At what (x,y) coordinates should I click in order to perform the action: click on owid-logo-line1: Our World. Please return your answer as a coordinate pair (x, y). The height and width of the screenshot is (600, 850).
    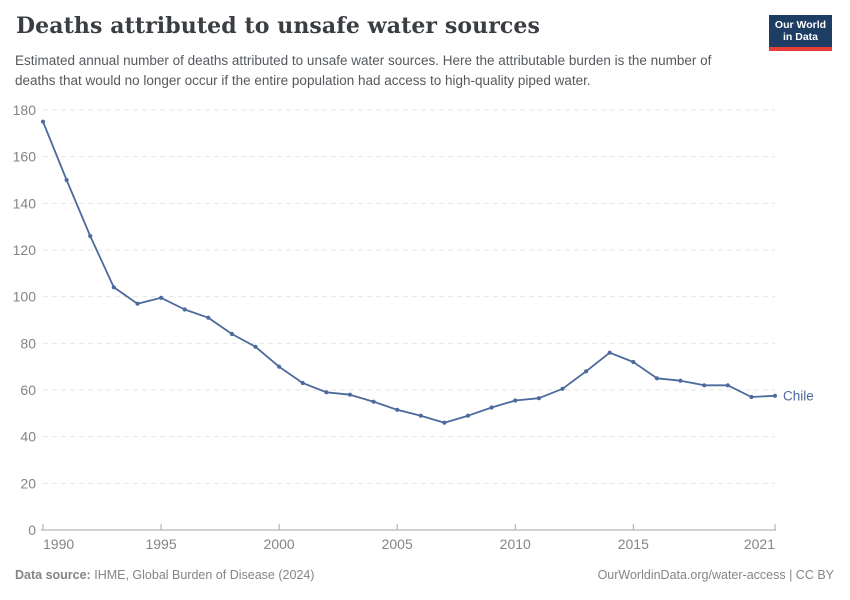
    Looking at the image, I should click on (800, 25).